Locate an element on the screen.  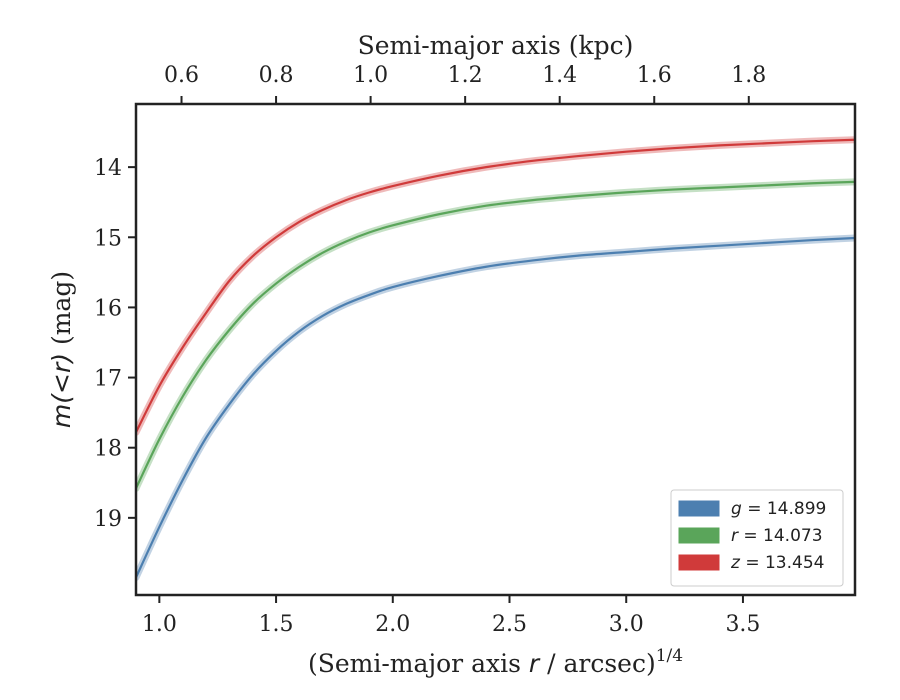
x2-tick-label: 1.8 is located at coordinates (748, 75).